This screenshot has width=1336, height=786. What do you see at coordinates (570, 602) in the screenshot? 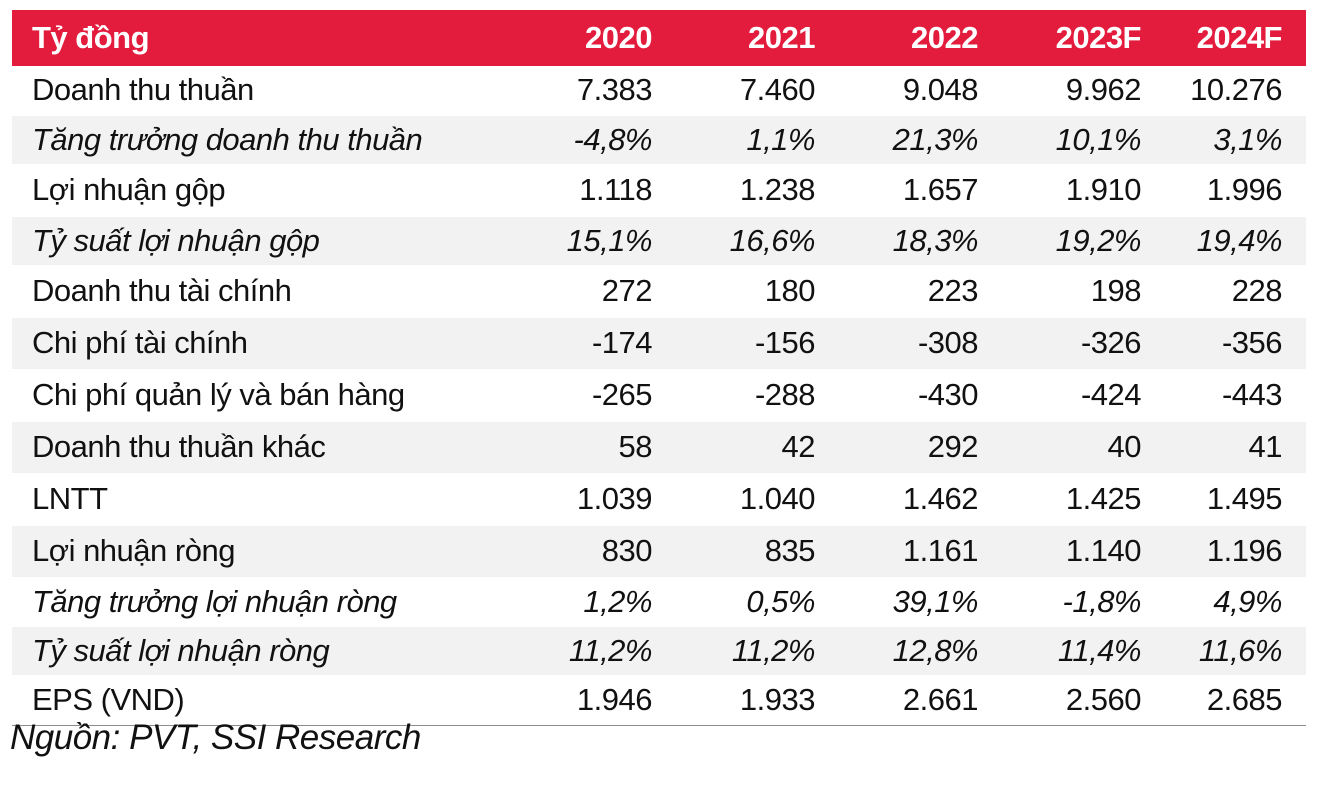
I see `value-cell: 1,2%` at bounding box center [570, 602].